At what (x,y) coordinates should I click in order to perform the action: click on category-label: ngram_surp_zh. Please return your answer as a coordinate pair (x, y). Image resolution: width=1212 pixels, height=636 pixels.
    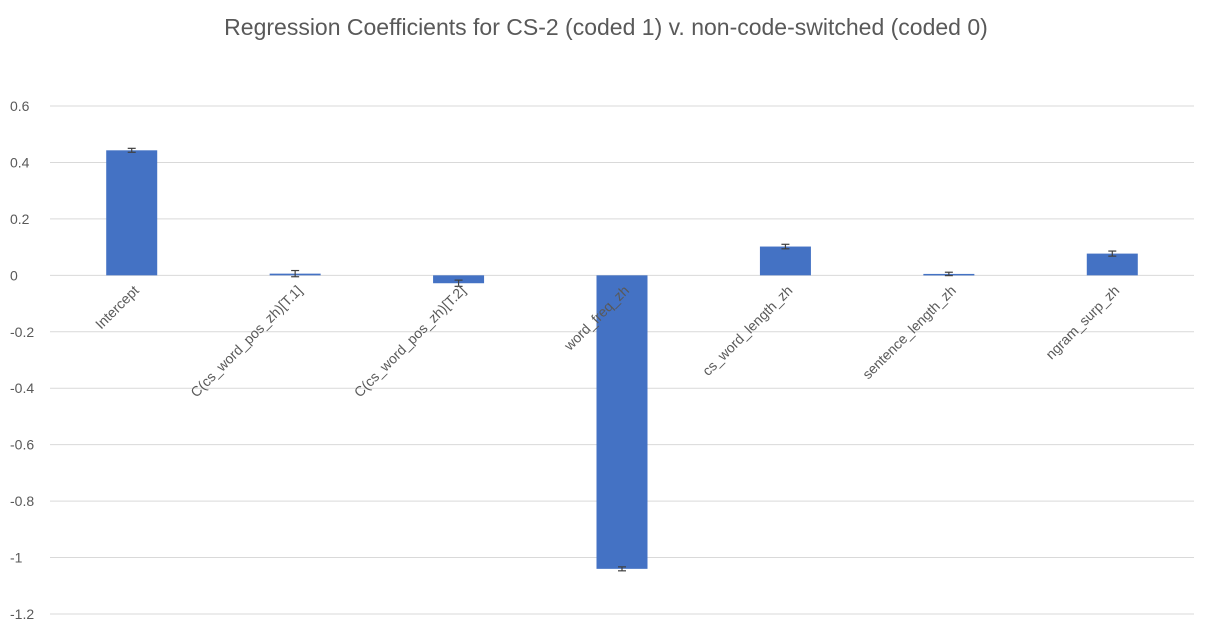
    Looking at the image, I should click on (1082, 322).